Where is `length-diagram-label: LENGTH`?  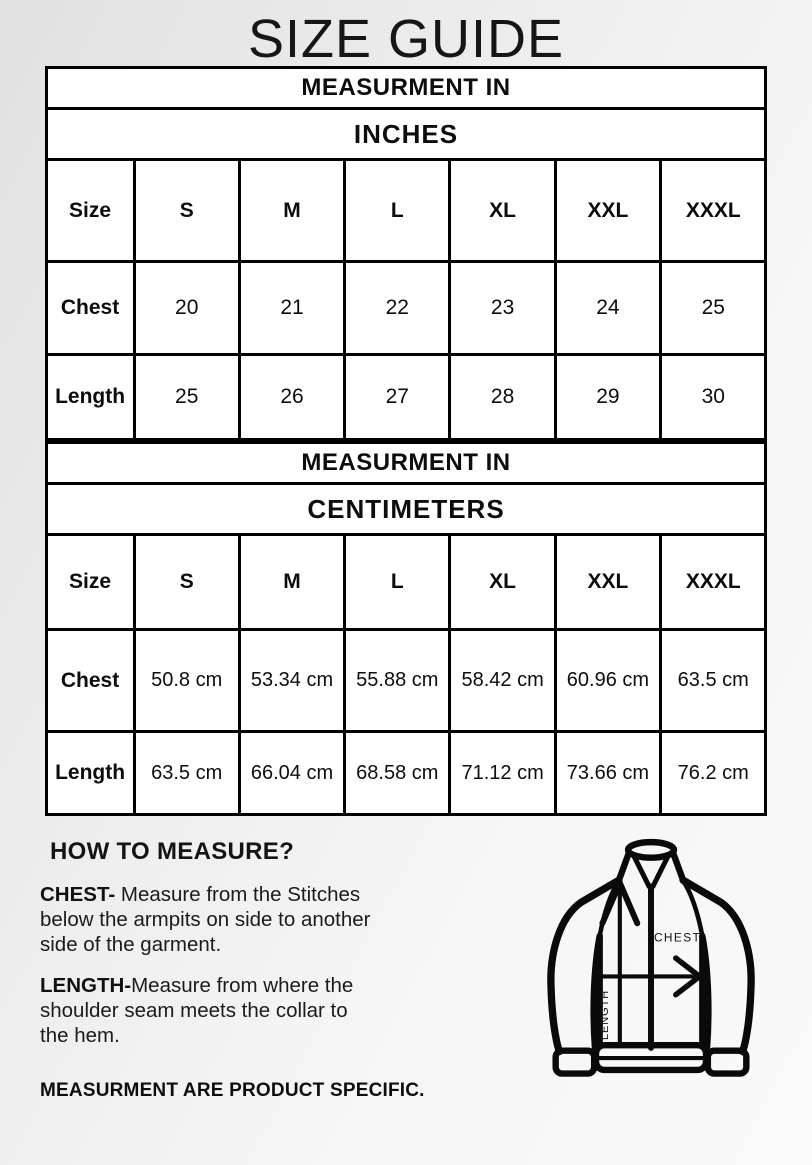 length-diagram-label: LENGTH is located at coordinates (605, 1015).